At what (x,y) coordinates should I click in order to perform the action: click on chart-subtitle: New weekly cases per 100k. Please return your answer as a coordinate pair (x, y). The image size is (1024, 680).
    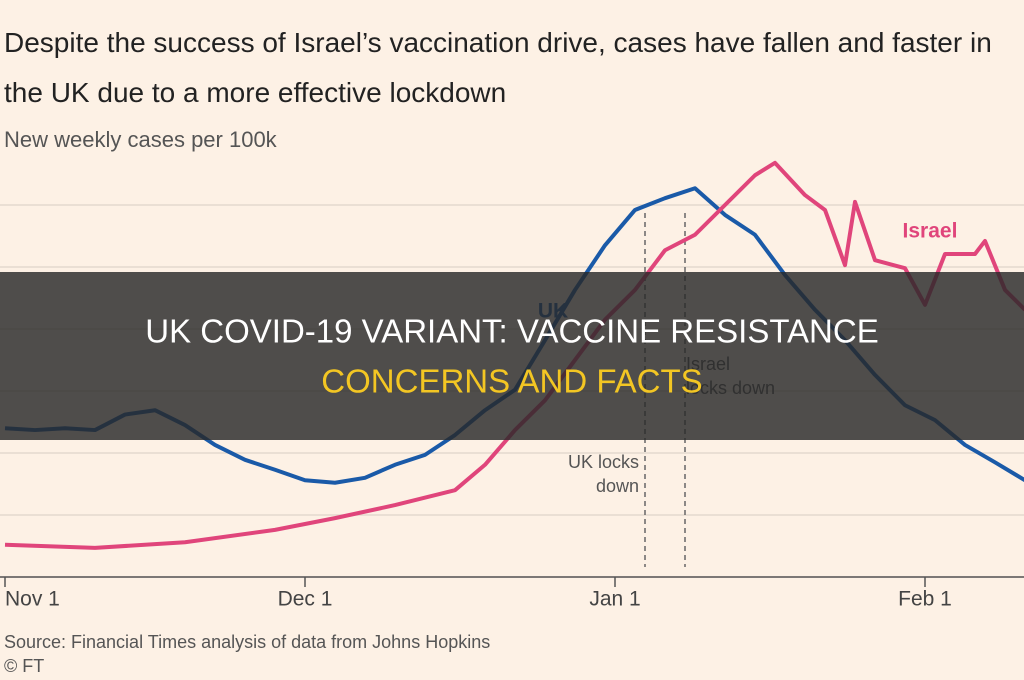
    Looking at the image, I should click on (141, 139).